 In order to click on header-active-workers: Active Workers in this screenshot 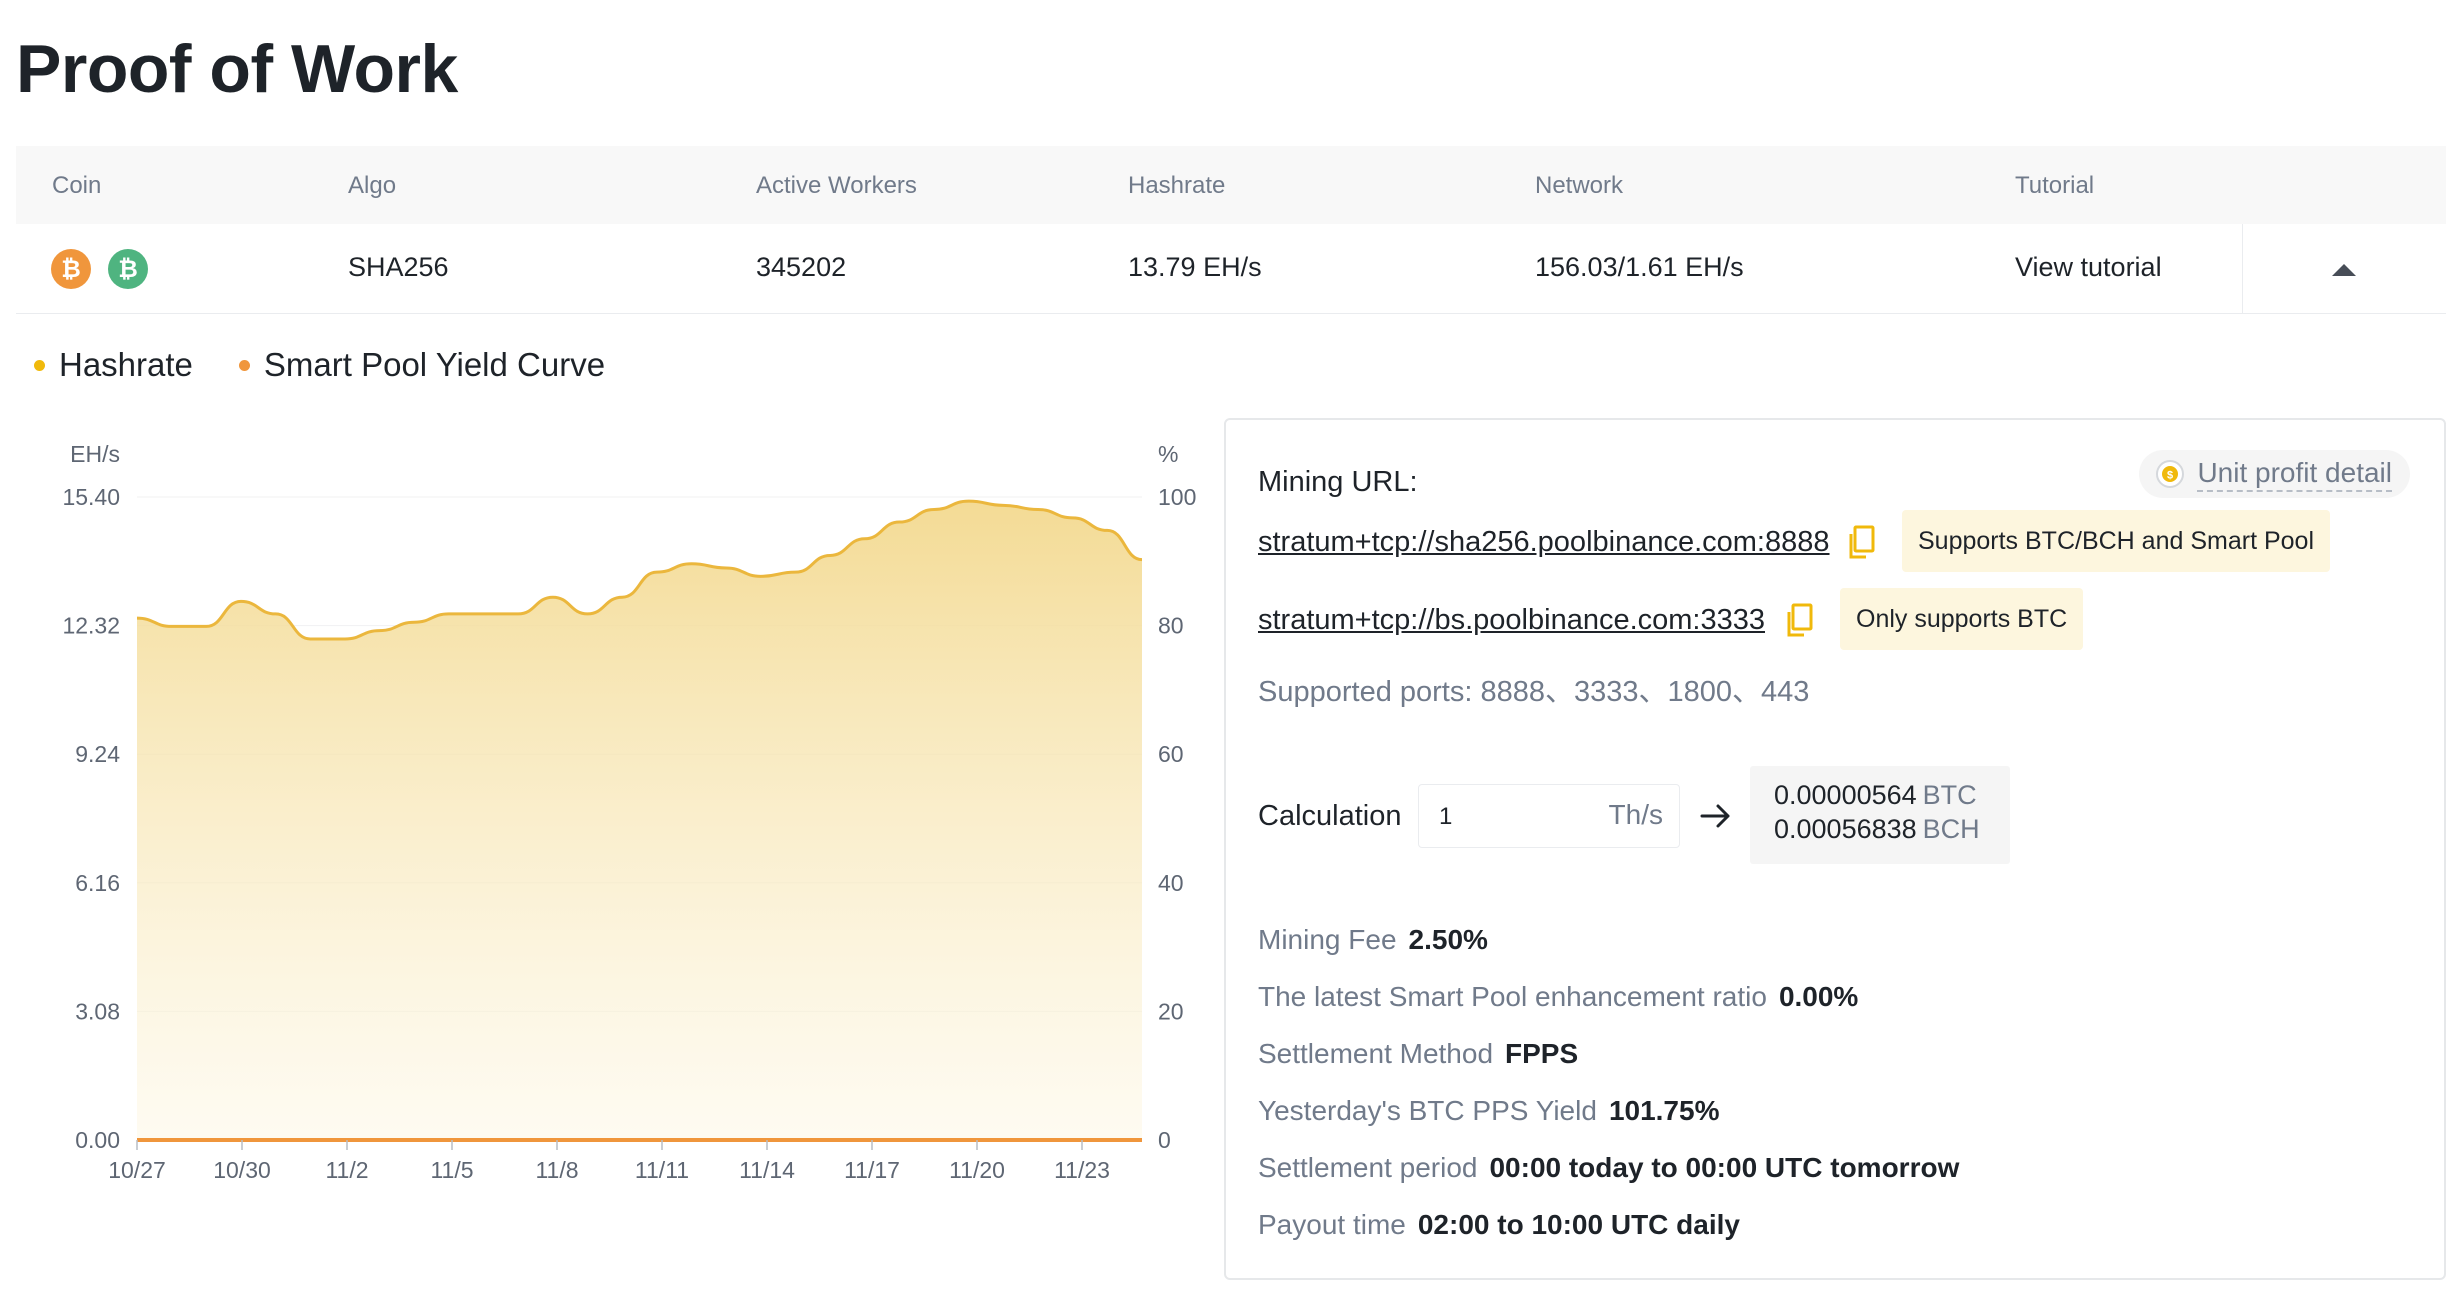, I will do `click(836, 185)`.